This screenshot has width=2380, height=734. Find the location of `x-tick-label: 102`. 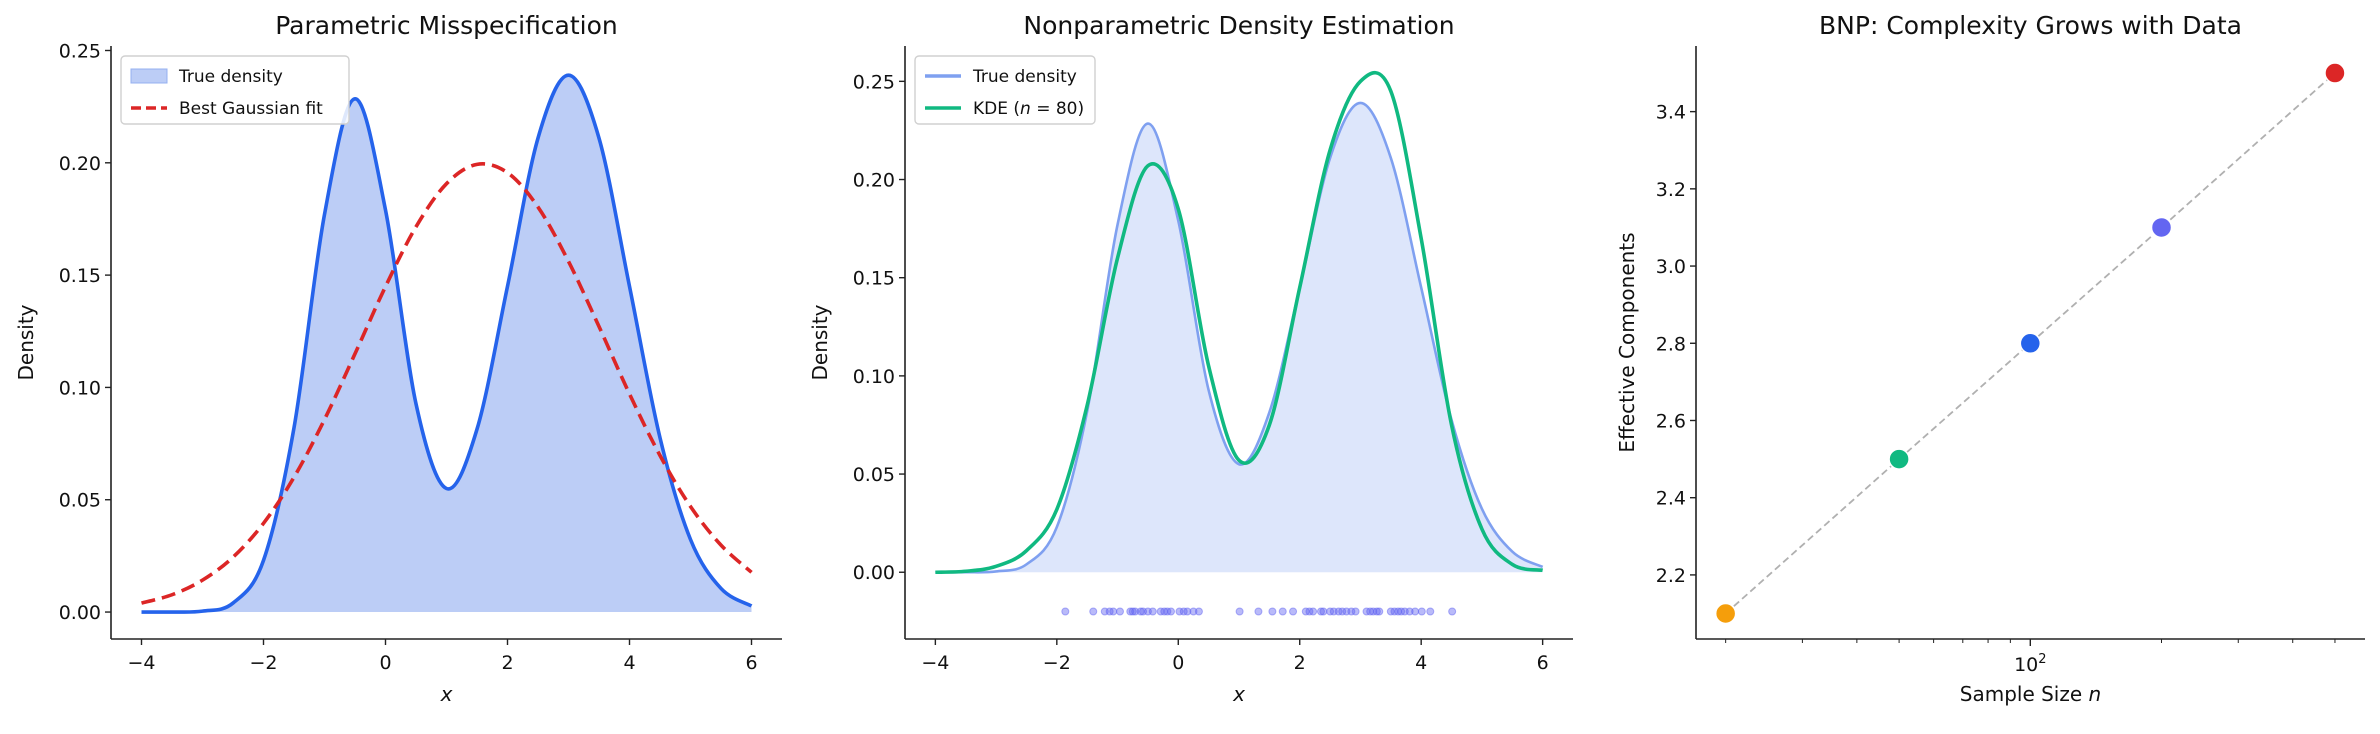

x-tick-label: 102 is located at coordinates (2030, 664).